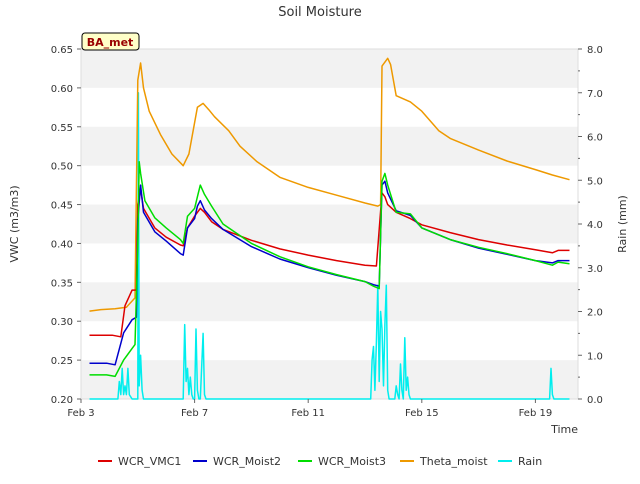 Image resolution: width=640 pixels, height=484 pixels. I want to click on y2-tick-label: 3.0, so click(595, 269).